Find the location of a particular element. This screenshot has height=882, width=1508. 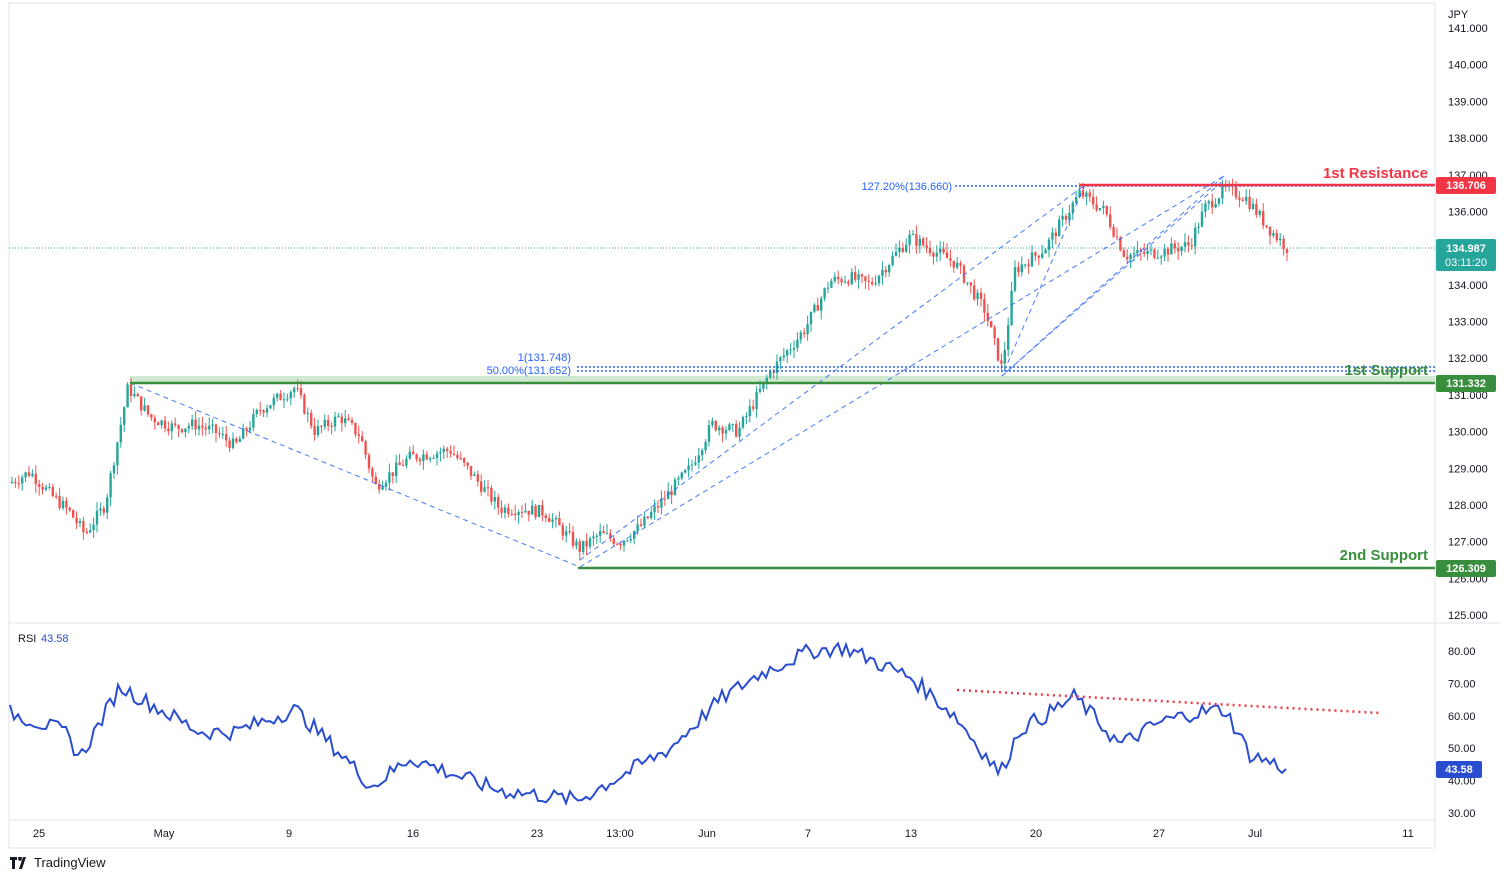

tradingview-brand: TradingView is located at coordinates (58, 862).